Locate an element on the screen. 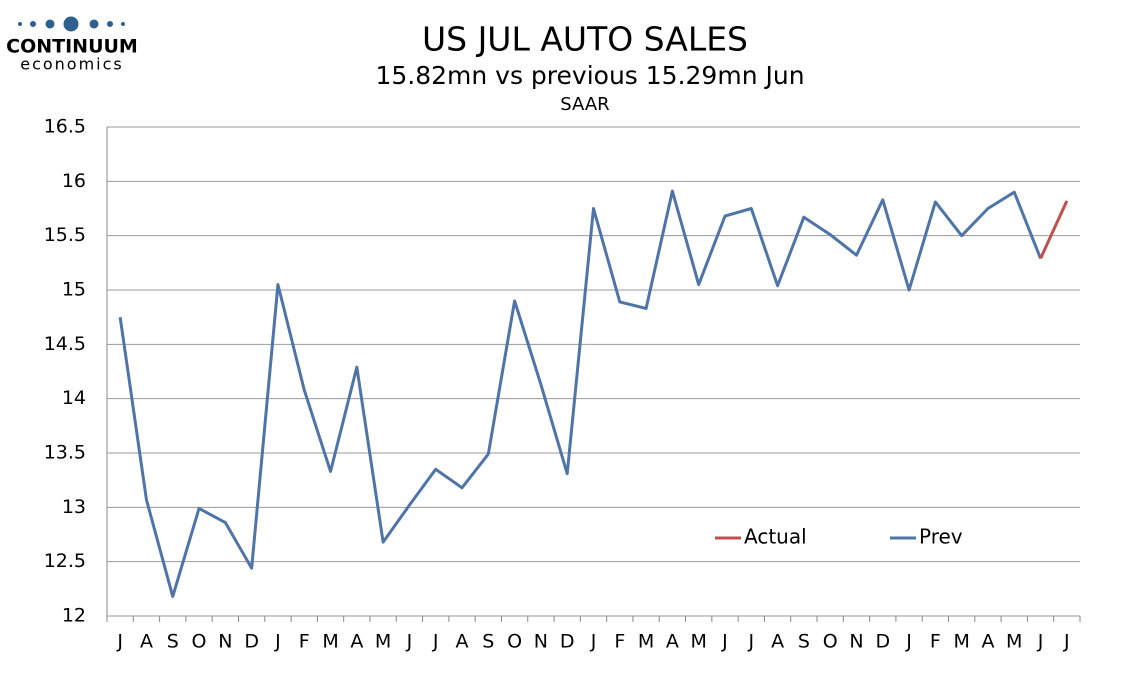 This screenshot has height=680, width=1134. line-series is located at coordinates (1054, 230).